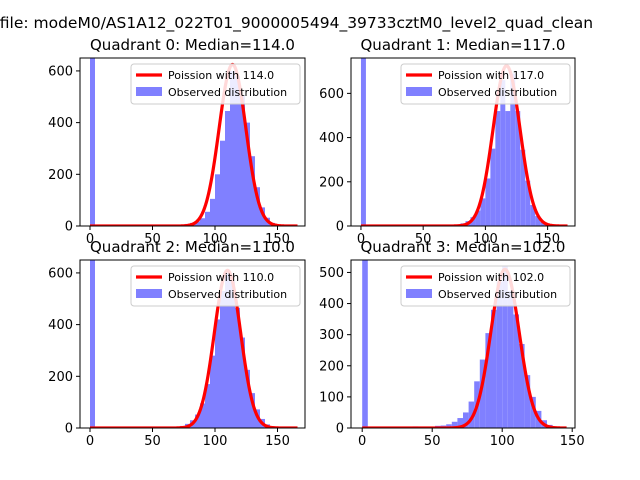 The image size is (640, 480). I want to click on quadrant-2-plot, so click(194, 344).